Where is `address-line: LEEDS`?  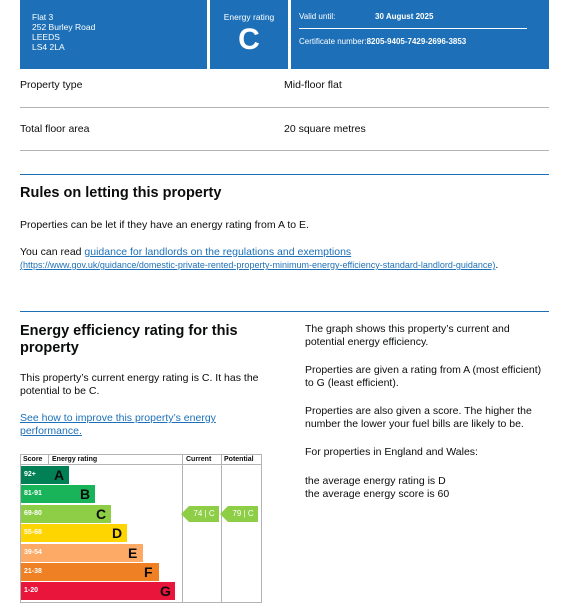 address-line: LEEDS is located at coordinates (46, 37).